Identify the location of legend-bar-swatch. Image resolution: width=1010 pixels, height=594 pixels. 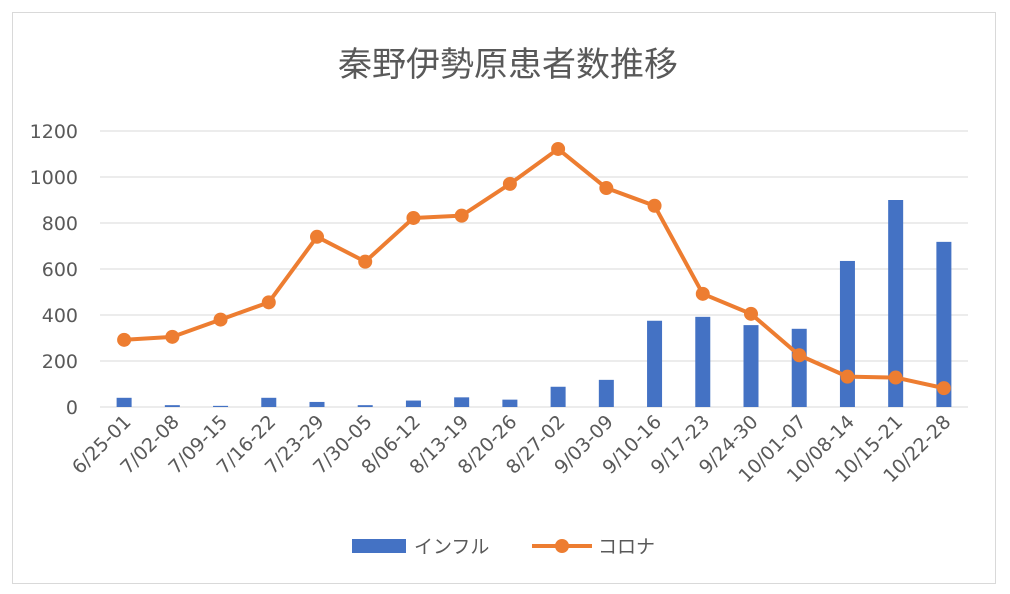
(379, 546).